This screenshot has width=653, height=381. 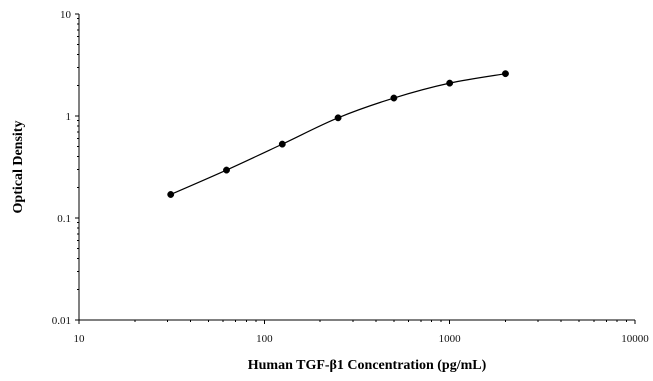 I want to click on y-tick-label: 1, so click(x=69, y=117).